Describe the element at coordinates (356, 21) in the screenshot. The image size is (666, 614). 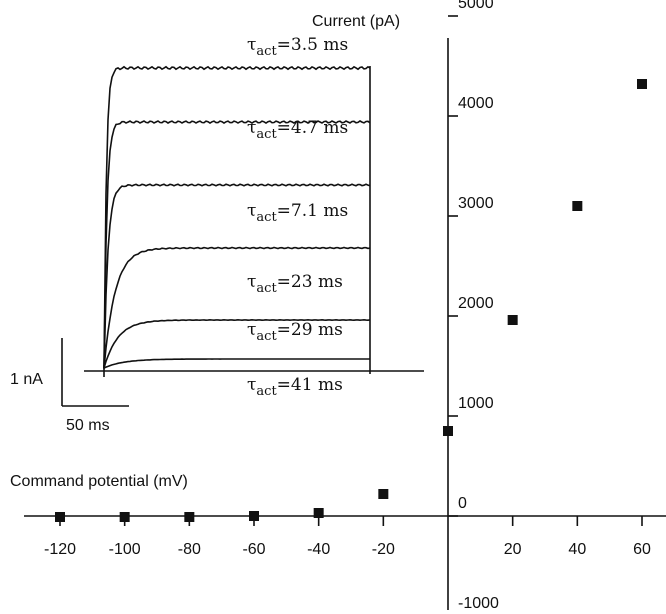
I see `y-axis-label: Current (pA)` at that location.